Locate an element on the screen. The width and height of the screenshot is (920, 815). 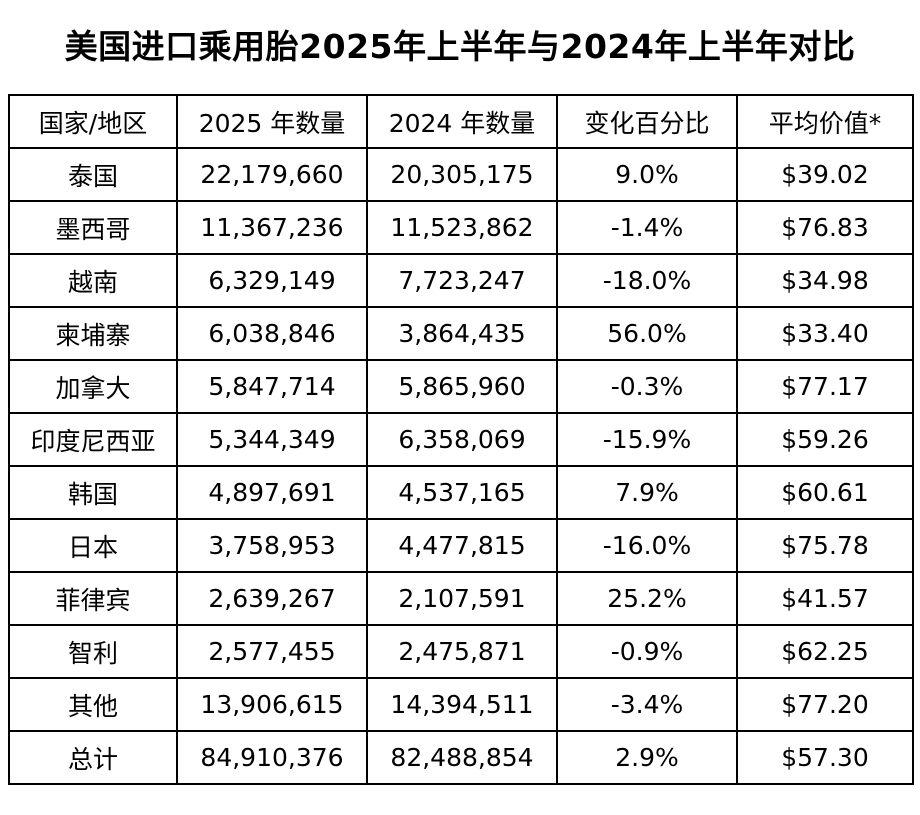
header-average-value: 平均价值* is located at coordinates (825, 121).